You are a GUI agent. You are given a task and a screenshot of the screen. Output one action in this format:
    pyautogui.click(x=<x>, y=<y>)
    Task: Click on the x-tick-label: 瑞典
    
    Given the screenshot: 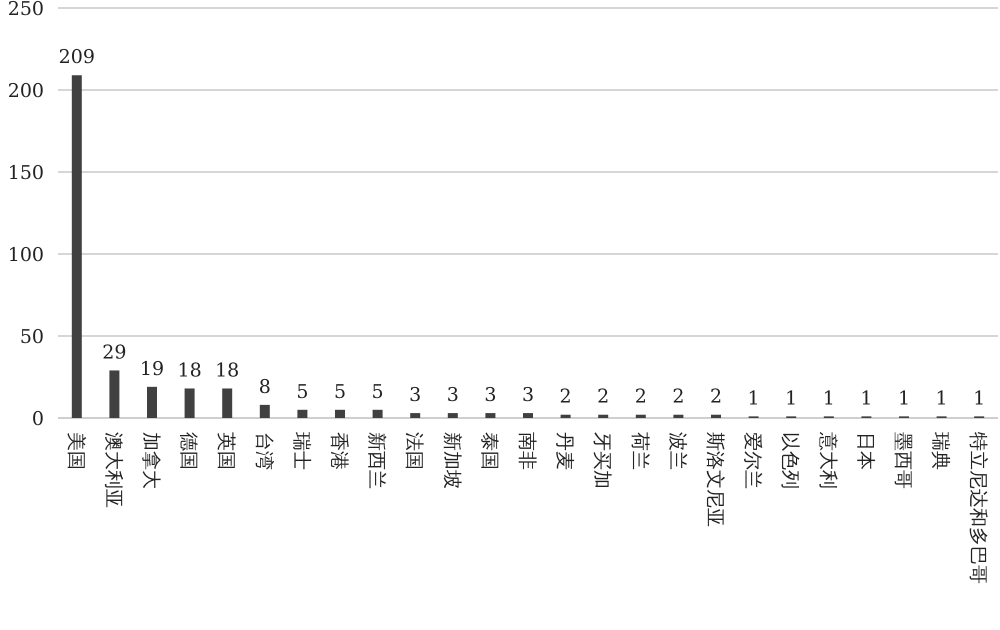 What is the action you would take?
    pyautogui.click(x=941, y=451)
    